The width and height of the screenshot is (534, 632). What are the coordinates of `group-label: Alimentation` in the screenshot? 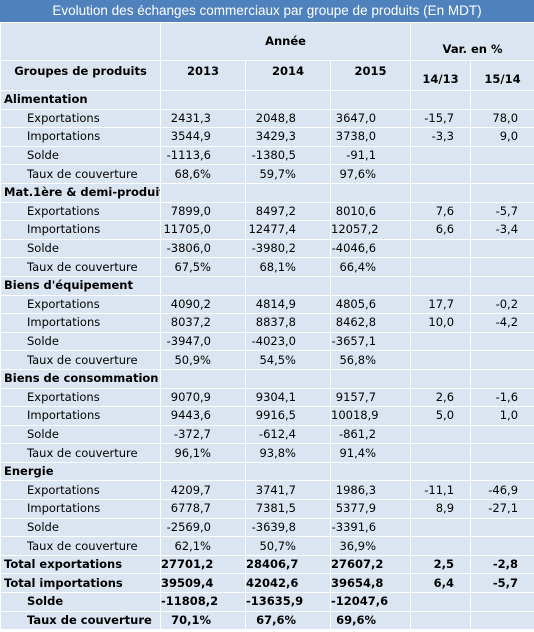 It's located at (80, 100).